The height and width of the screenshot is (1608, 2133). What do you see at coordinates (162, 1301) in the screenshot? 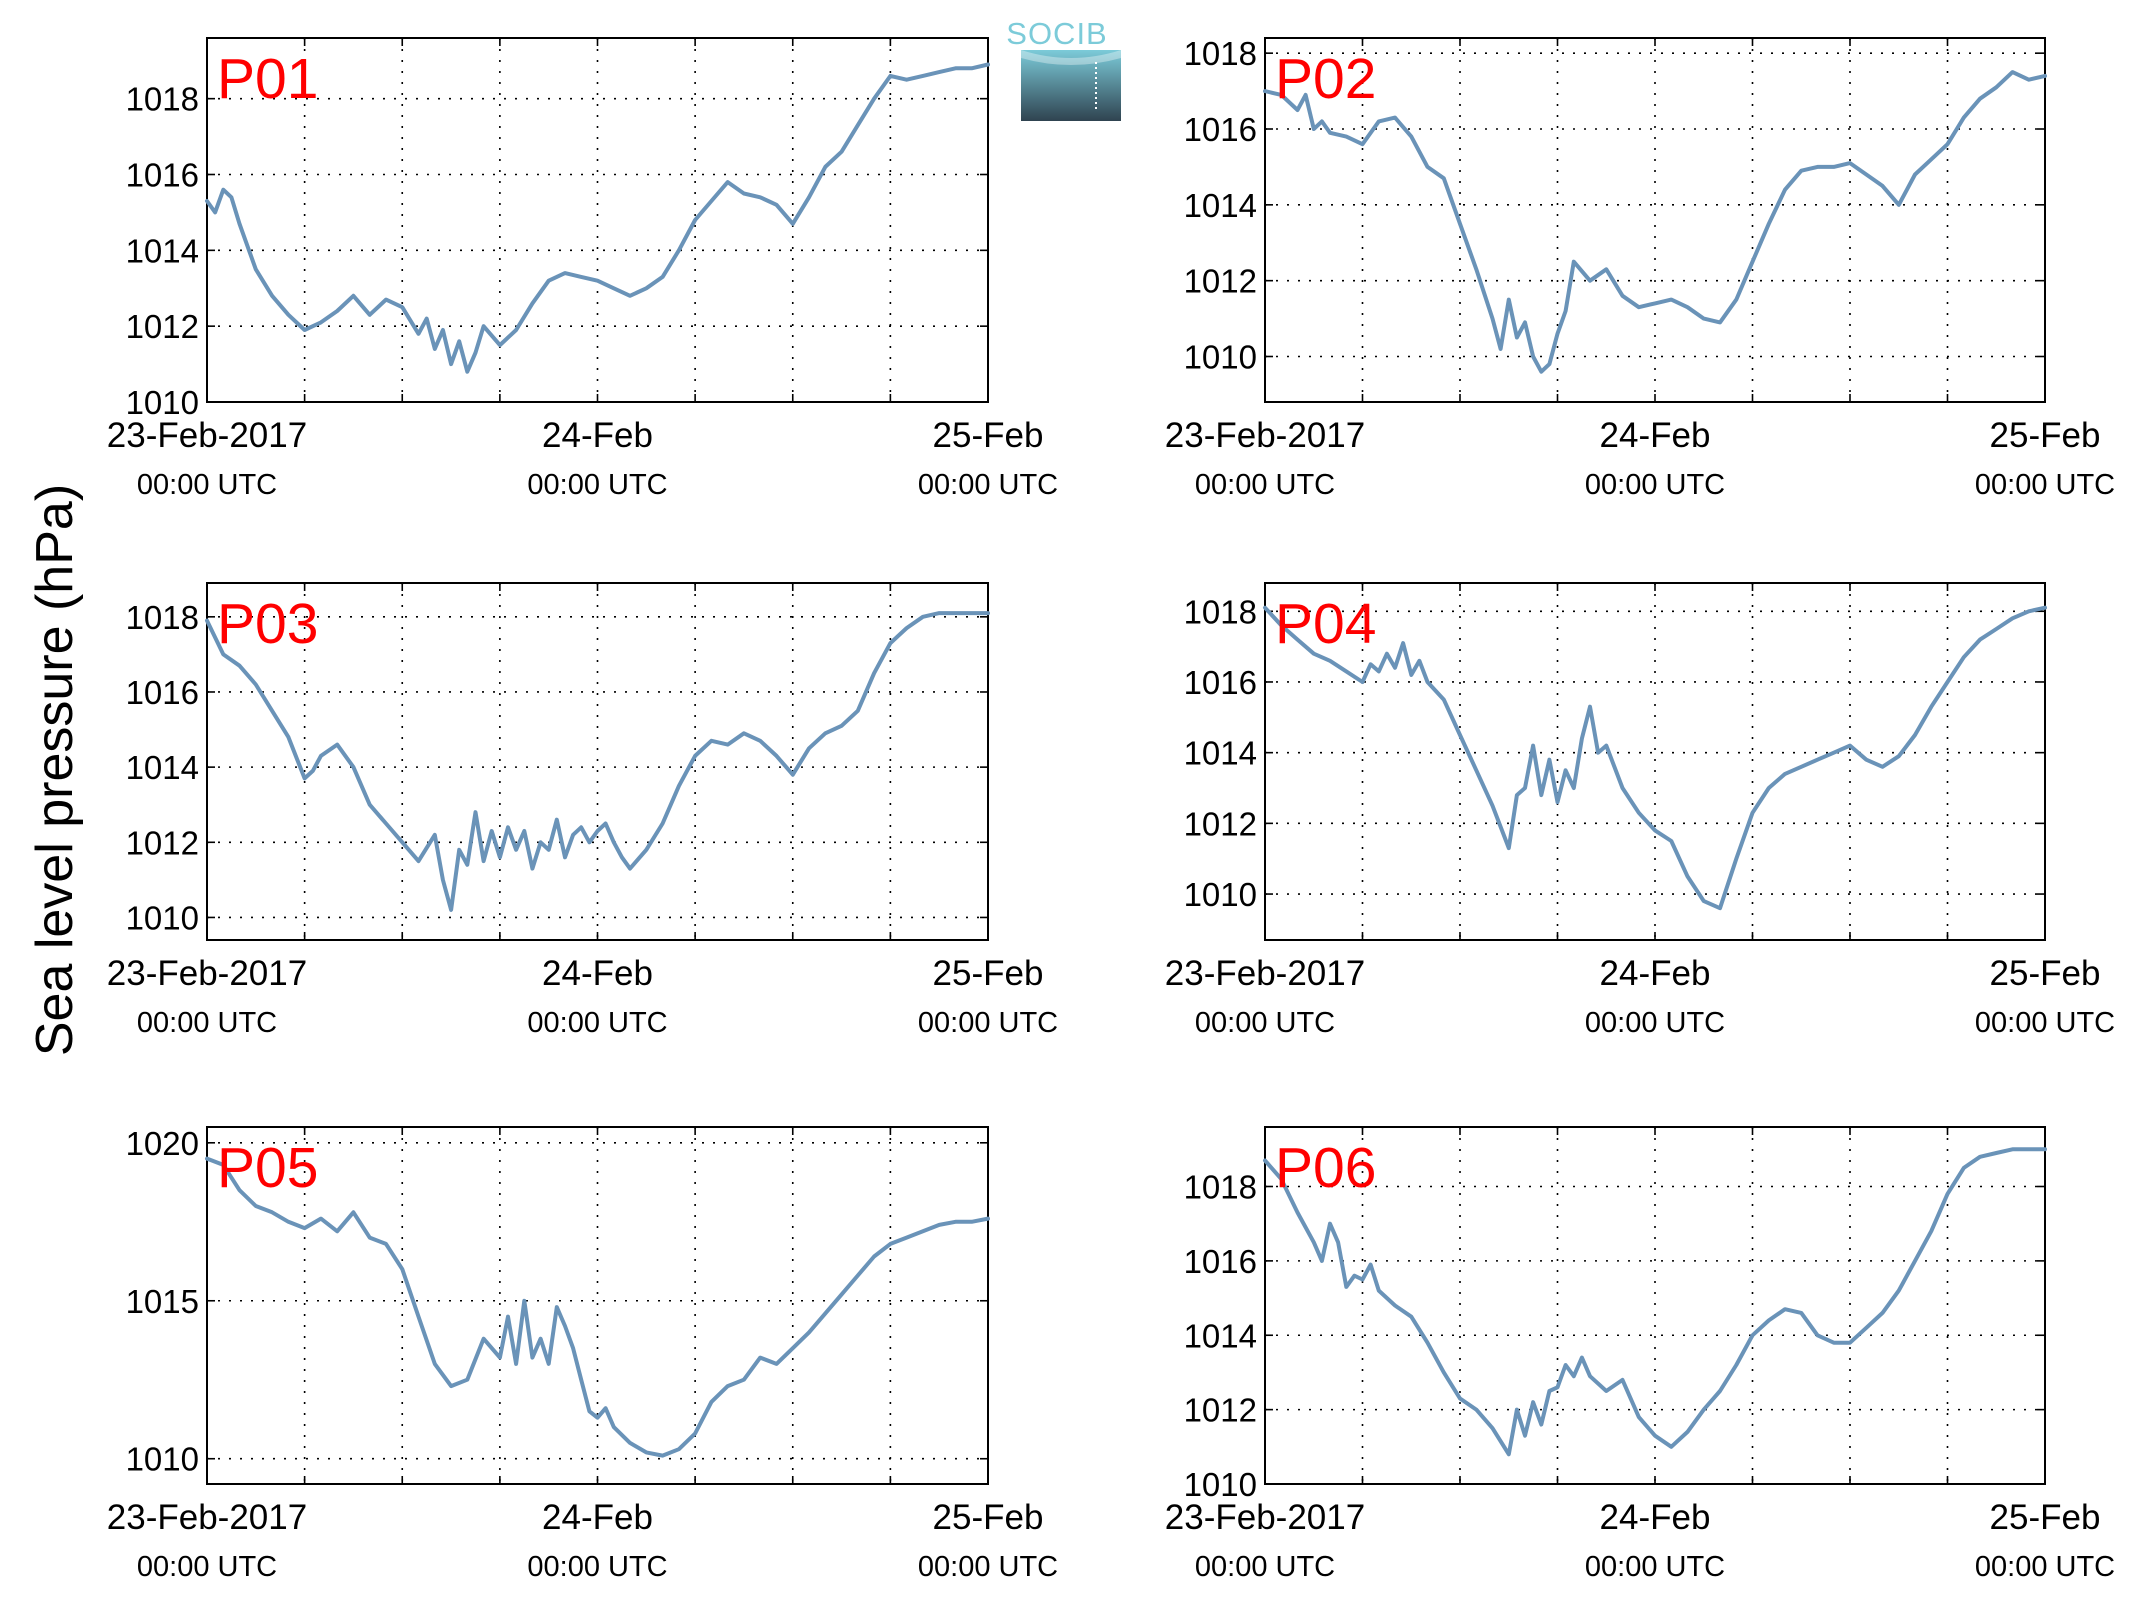
I see `y-tick-label: 1015` at bounding box center [162, 1301].